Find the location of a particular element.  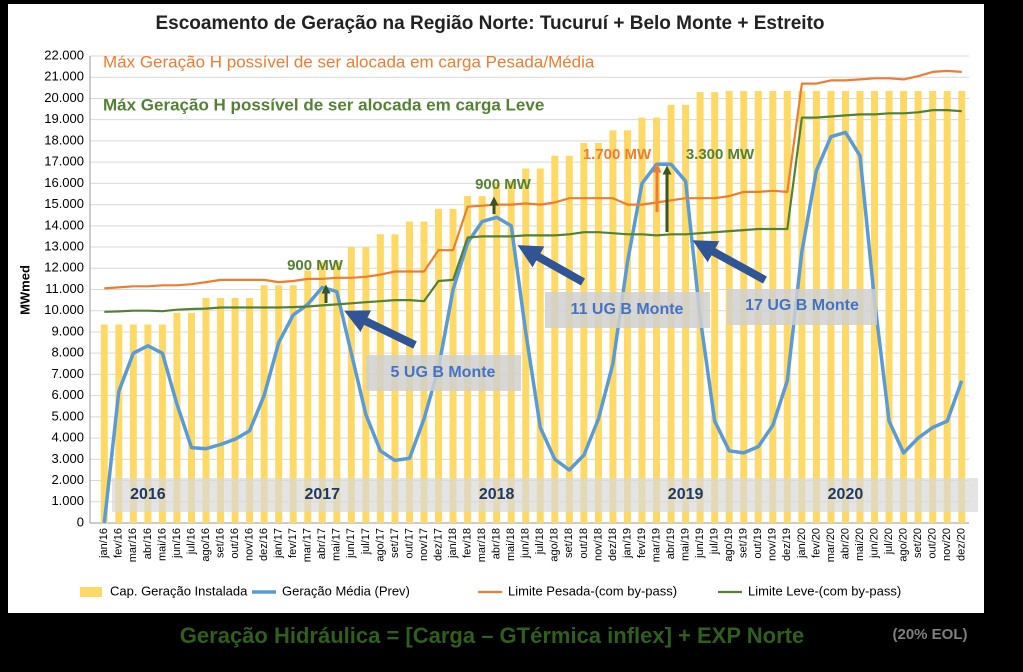

x-tick-label: dez/20 is located at coordinates (962, 544).